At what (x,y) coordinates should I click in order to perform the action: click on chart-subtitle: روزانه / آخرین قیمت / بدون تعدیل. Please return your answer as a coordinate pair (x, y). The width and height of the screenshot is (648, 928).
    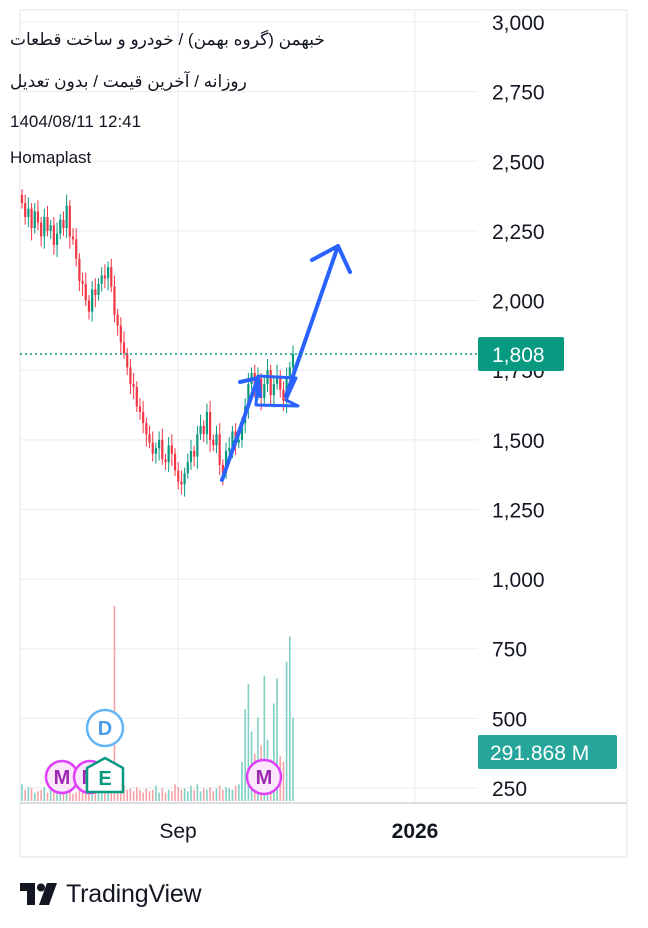
    Looking at the image, I should click on (128, 81).